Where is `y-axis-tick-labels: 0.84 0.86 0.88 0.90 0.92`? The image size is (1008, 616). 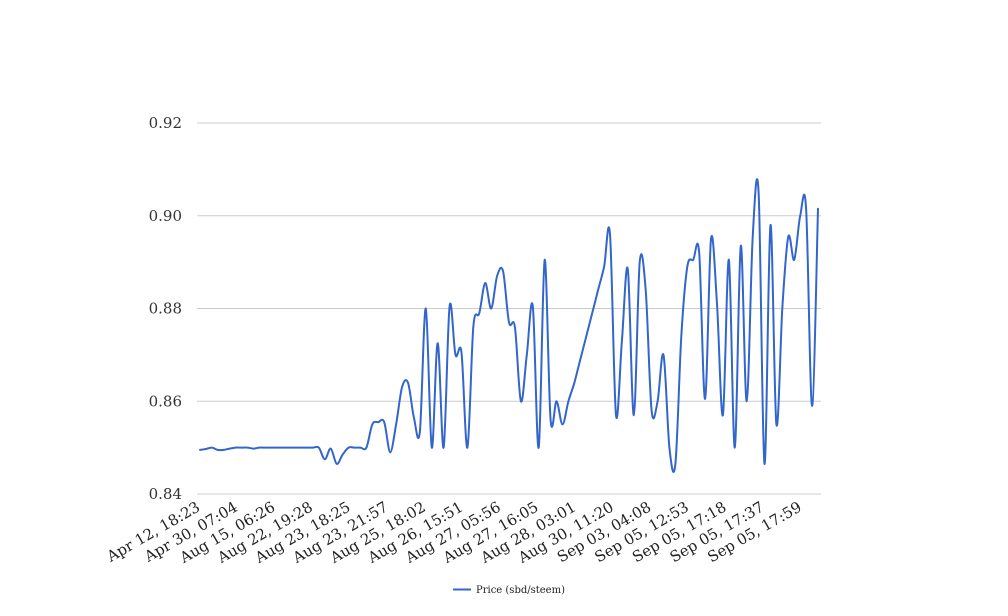 y-axis-tick-labels: 0.84 0.86 0.88 0.90 0.92 is located at coordinates (165, 308).